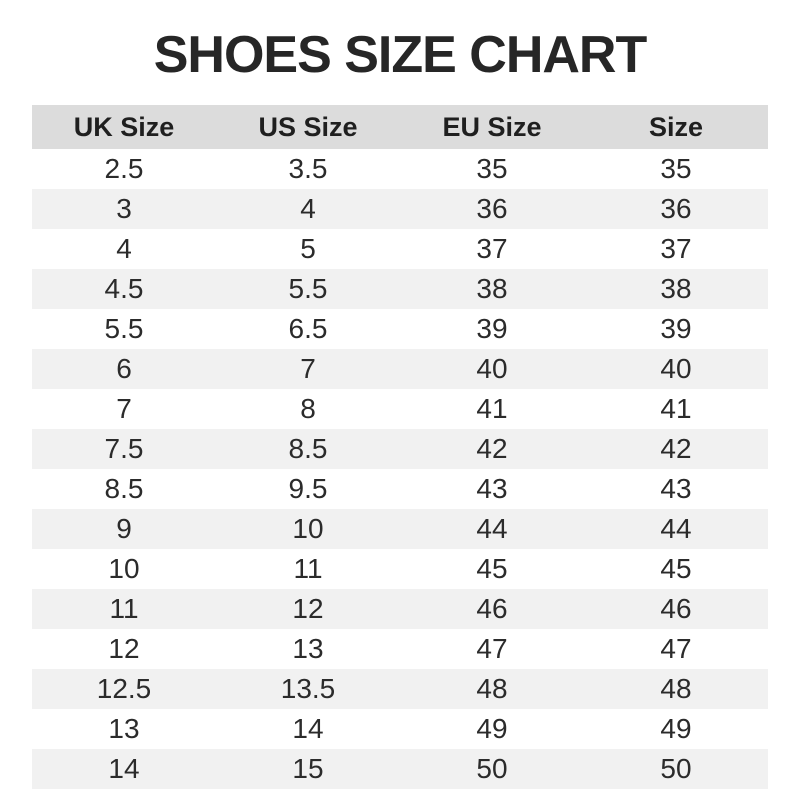  I want to click on table-cell: 9, so click(124, 528).